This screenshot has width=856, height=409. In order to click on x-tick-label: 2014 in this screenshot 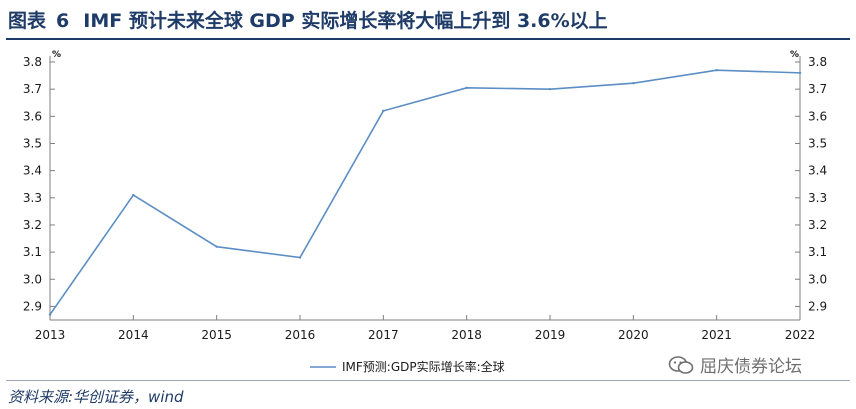, I will do `click(133, 335)`.